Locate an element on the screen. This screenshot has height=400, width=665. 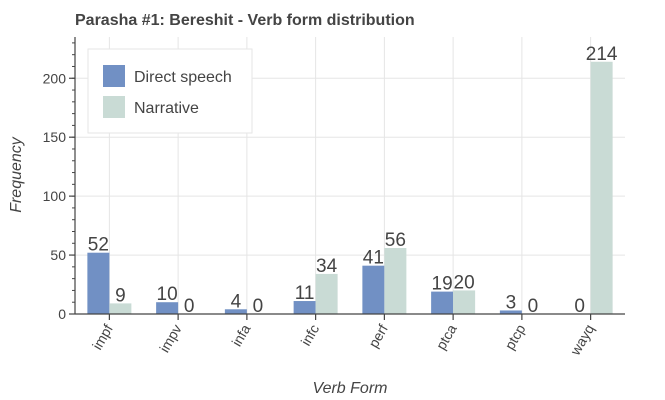
x-tick-label-ptca: ptca is located at coordinates (446, 336).